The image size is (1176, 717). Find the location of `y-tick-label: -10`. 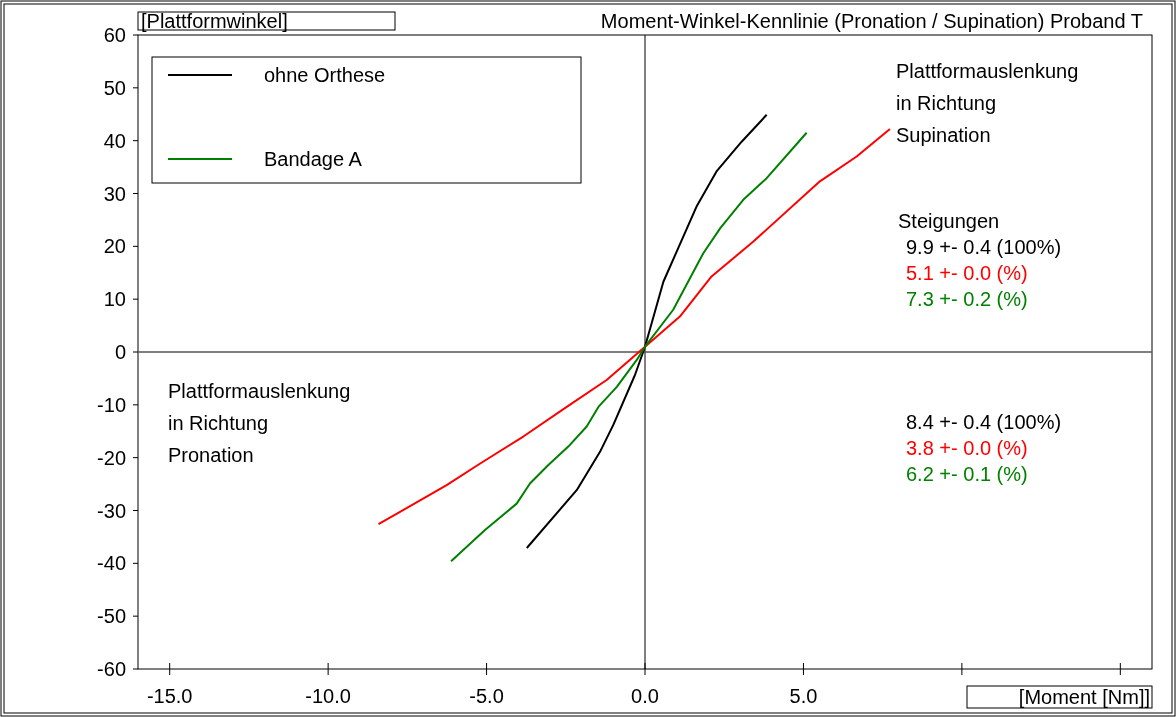

y-tick-label: -10 is located at coordinates (111, 404).